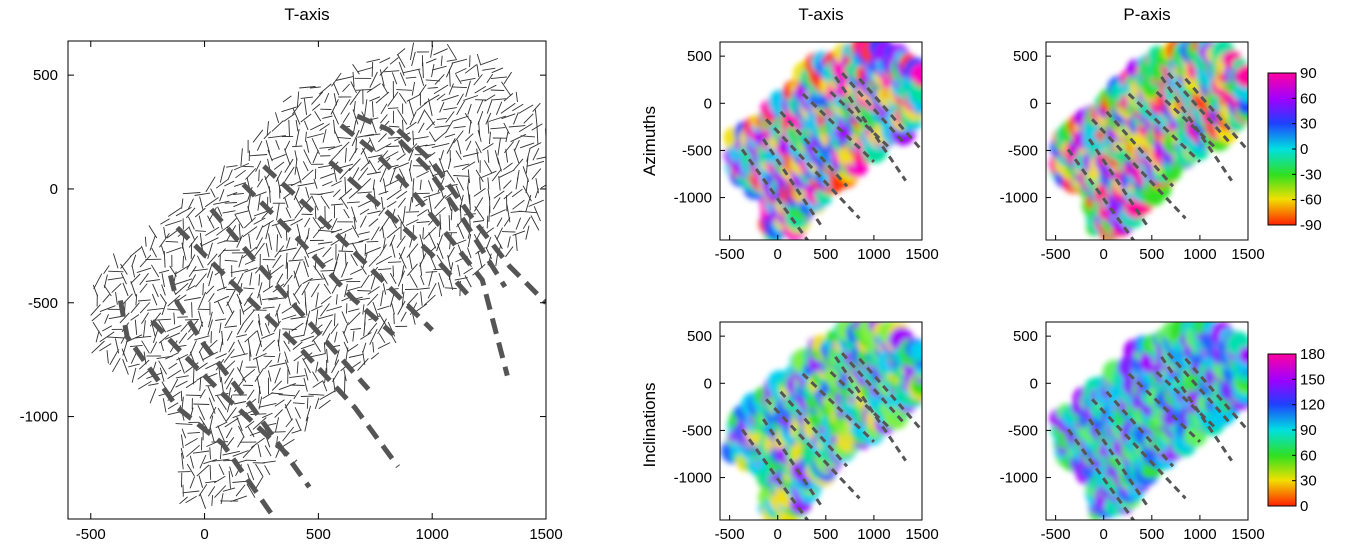  What do you see at coordinates (1151, 254) in the screenshot?
I see `x-tick-label: 500` at bounding box center [1151, 254].